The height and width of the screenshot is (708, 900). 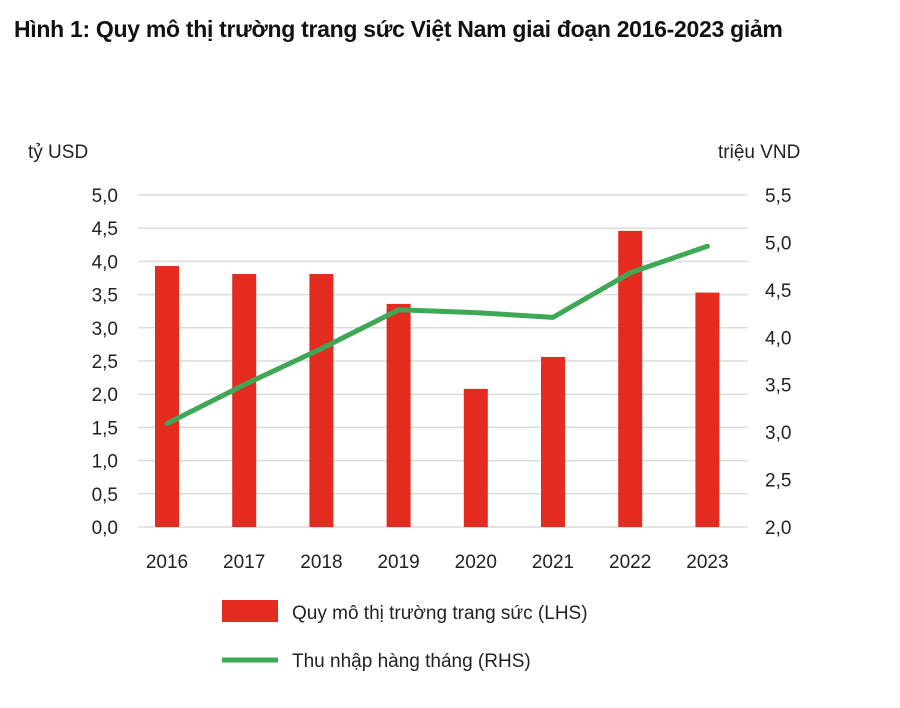 I want to click on legend-bar-label: Quy mô thị trường trang sức (LHS), so click(x=440, y=613).